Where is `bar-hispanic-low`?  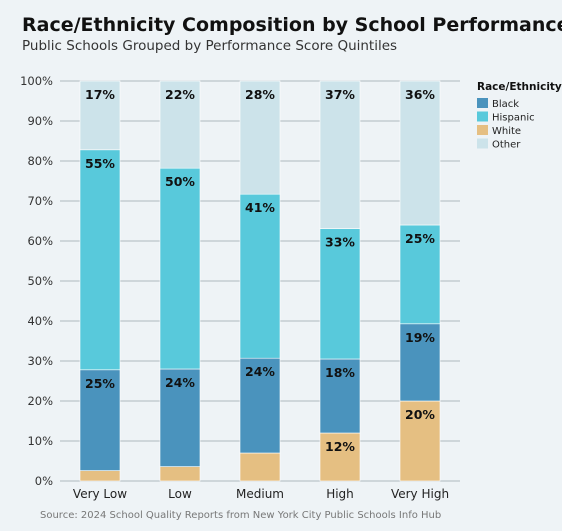 bar-hispanic-low is located at coordinates (180, 268).